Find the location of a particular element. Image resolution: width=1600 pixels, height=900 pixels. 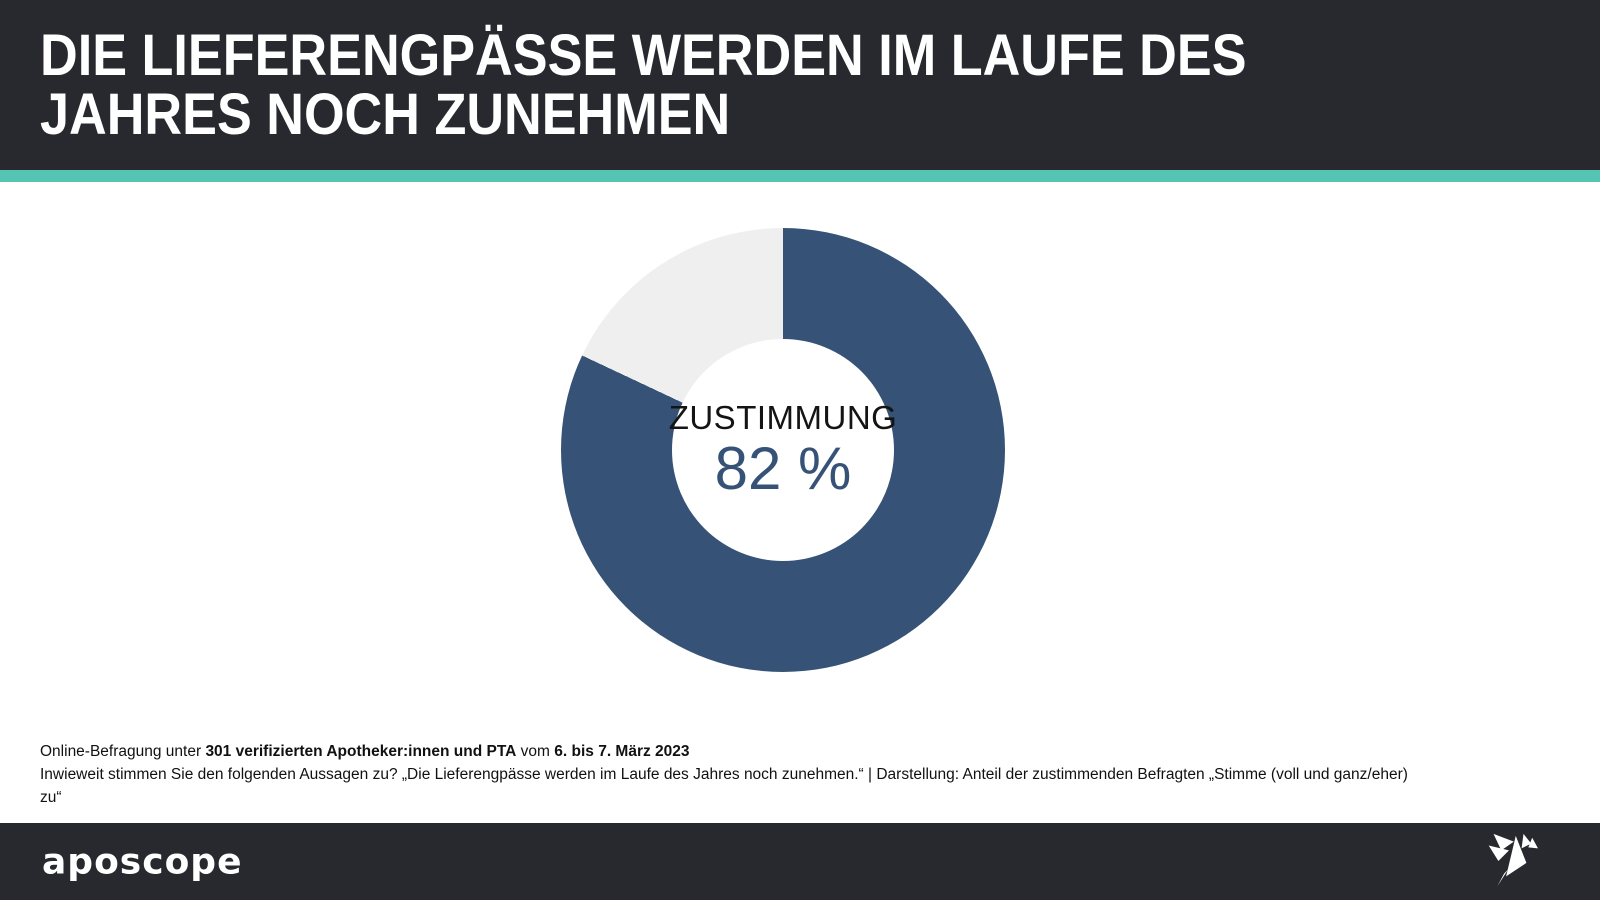

donut-center: ZUSTIMMUNG 82 % is located at coordinates (783, 450).